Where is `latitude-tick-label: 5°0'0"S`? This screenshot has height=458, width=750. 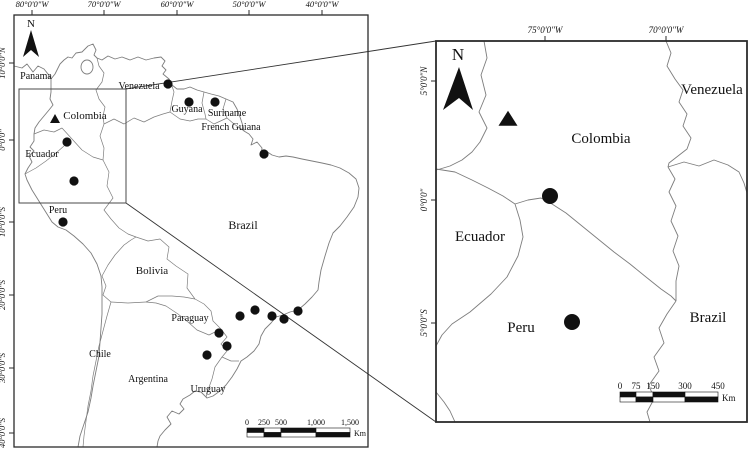 latitude-tick-label: 5°0'0"S is located at coordinates (424, 323).